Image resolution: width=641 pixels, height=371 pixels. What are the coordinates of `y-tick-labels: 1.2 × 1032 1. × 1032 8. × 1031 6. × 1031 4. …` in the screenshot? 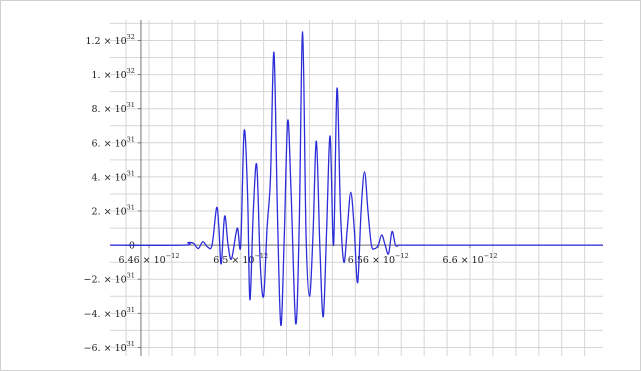 It's located at (109, 193).